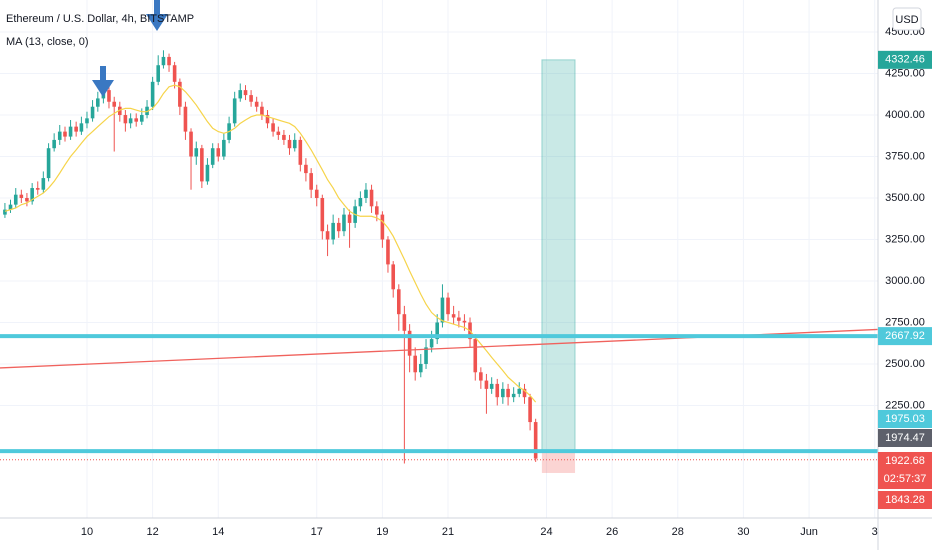 The height and width of the screenshot is (550, 932). Describe the element at coordinates (743, 532) in the screenshot. I see `x-tick-label: 30` at that location.